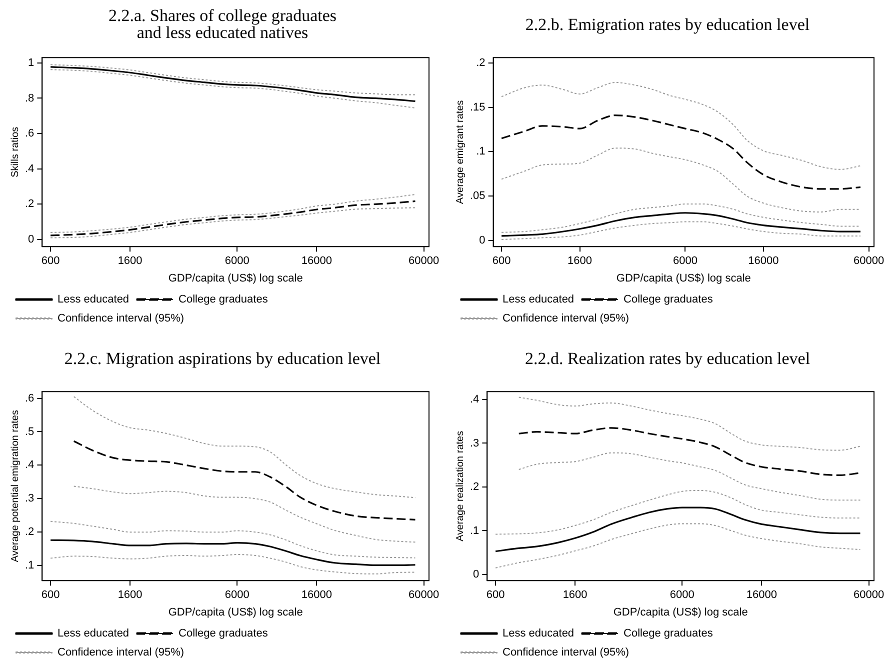 The height and width of the screenshot is (669, 891). I want to click on chart-title: 2.2.a. Shares of college graduates and less educated natives, so click(223, 24).